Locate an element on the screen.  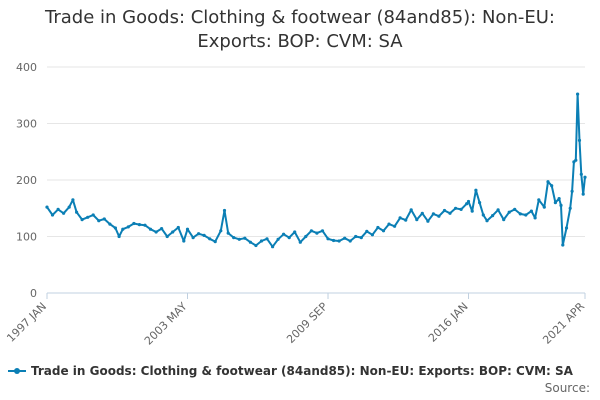
y-tick-label: 300 is located at coordinates (26, 124).